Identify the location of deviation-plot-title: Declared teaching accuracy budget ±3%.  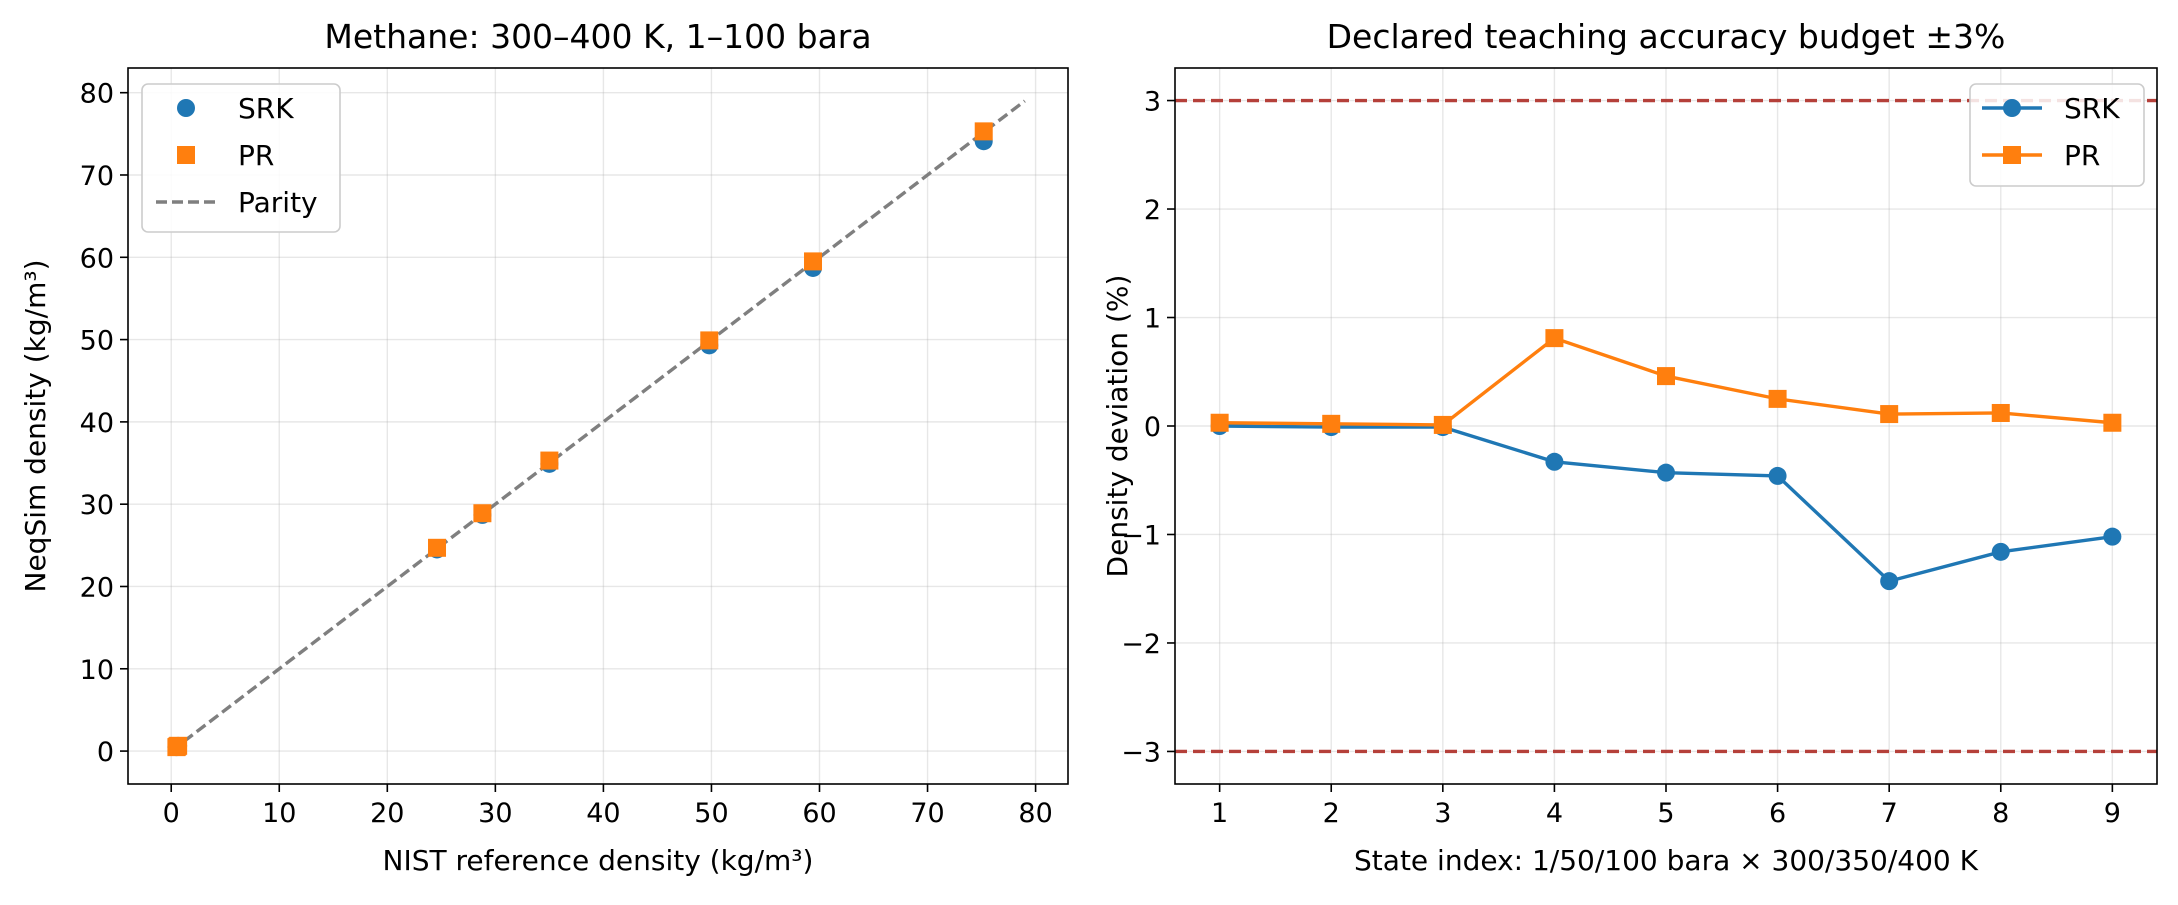
(1666, 36).